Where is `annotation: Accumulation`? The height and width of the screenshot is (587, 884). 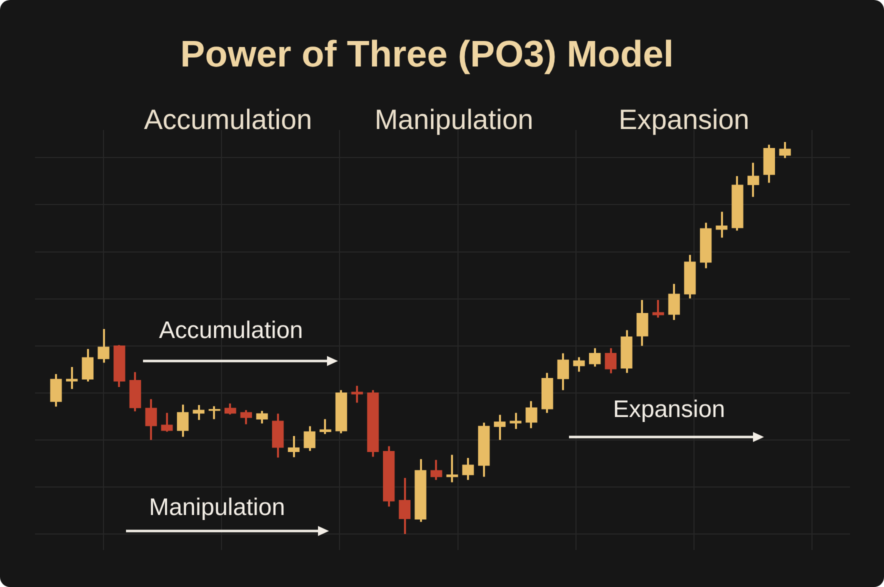 annotation: Accumulation is located at coordinates (231, 331).